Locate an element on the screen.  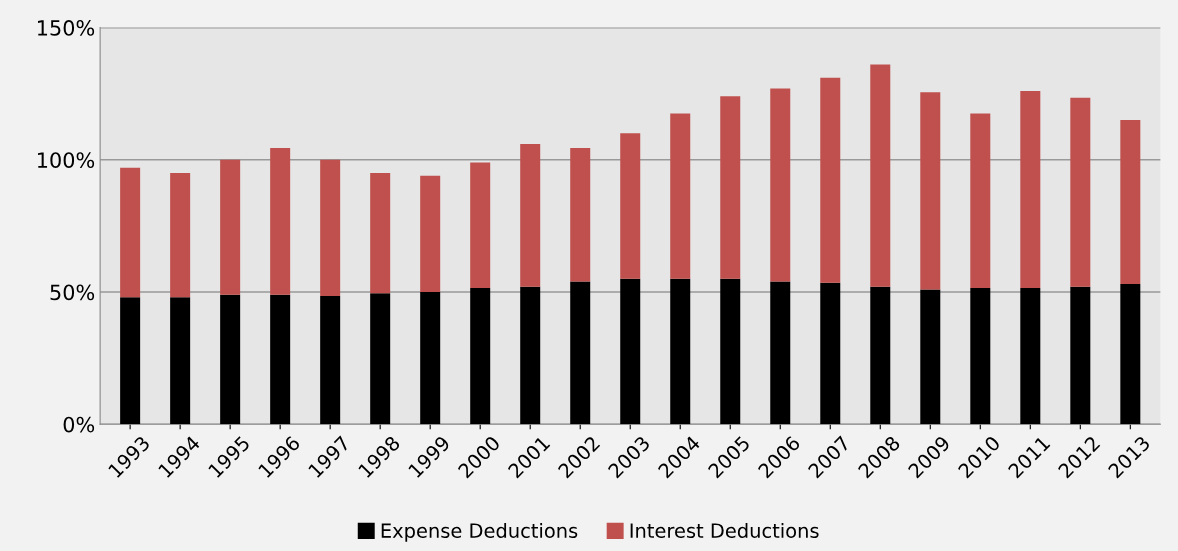
y-tick-label: 100% is located at coordinates (66, 160).